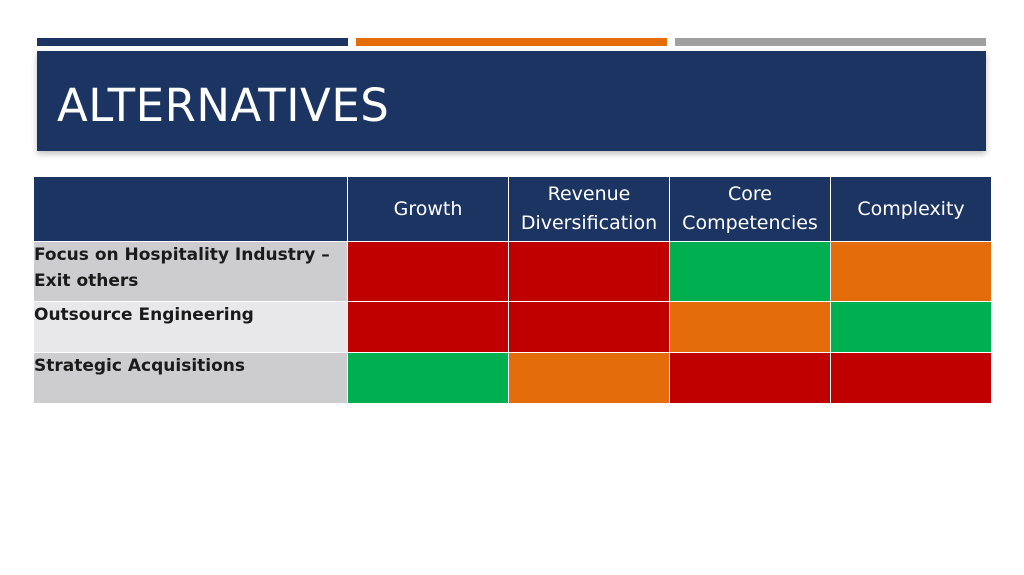 This screenshot has height=575, width=1024. Describe the element at coordinates (511, 42) in the screenshot. I see `accent-bar-orange` at that location.